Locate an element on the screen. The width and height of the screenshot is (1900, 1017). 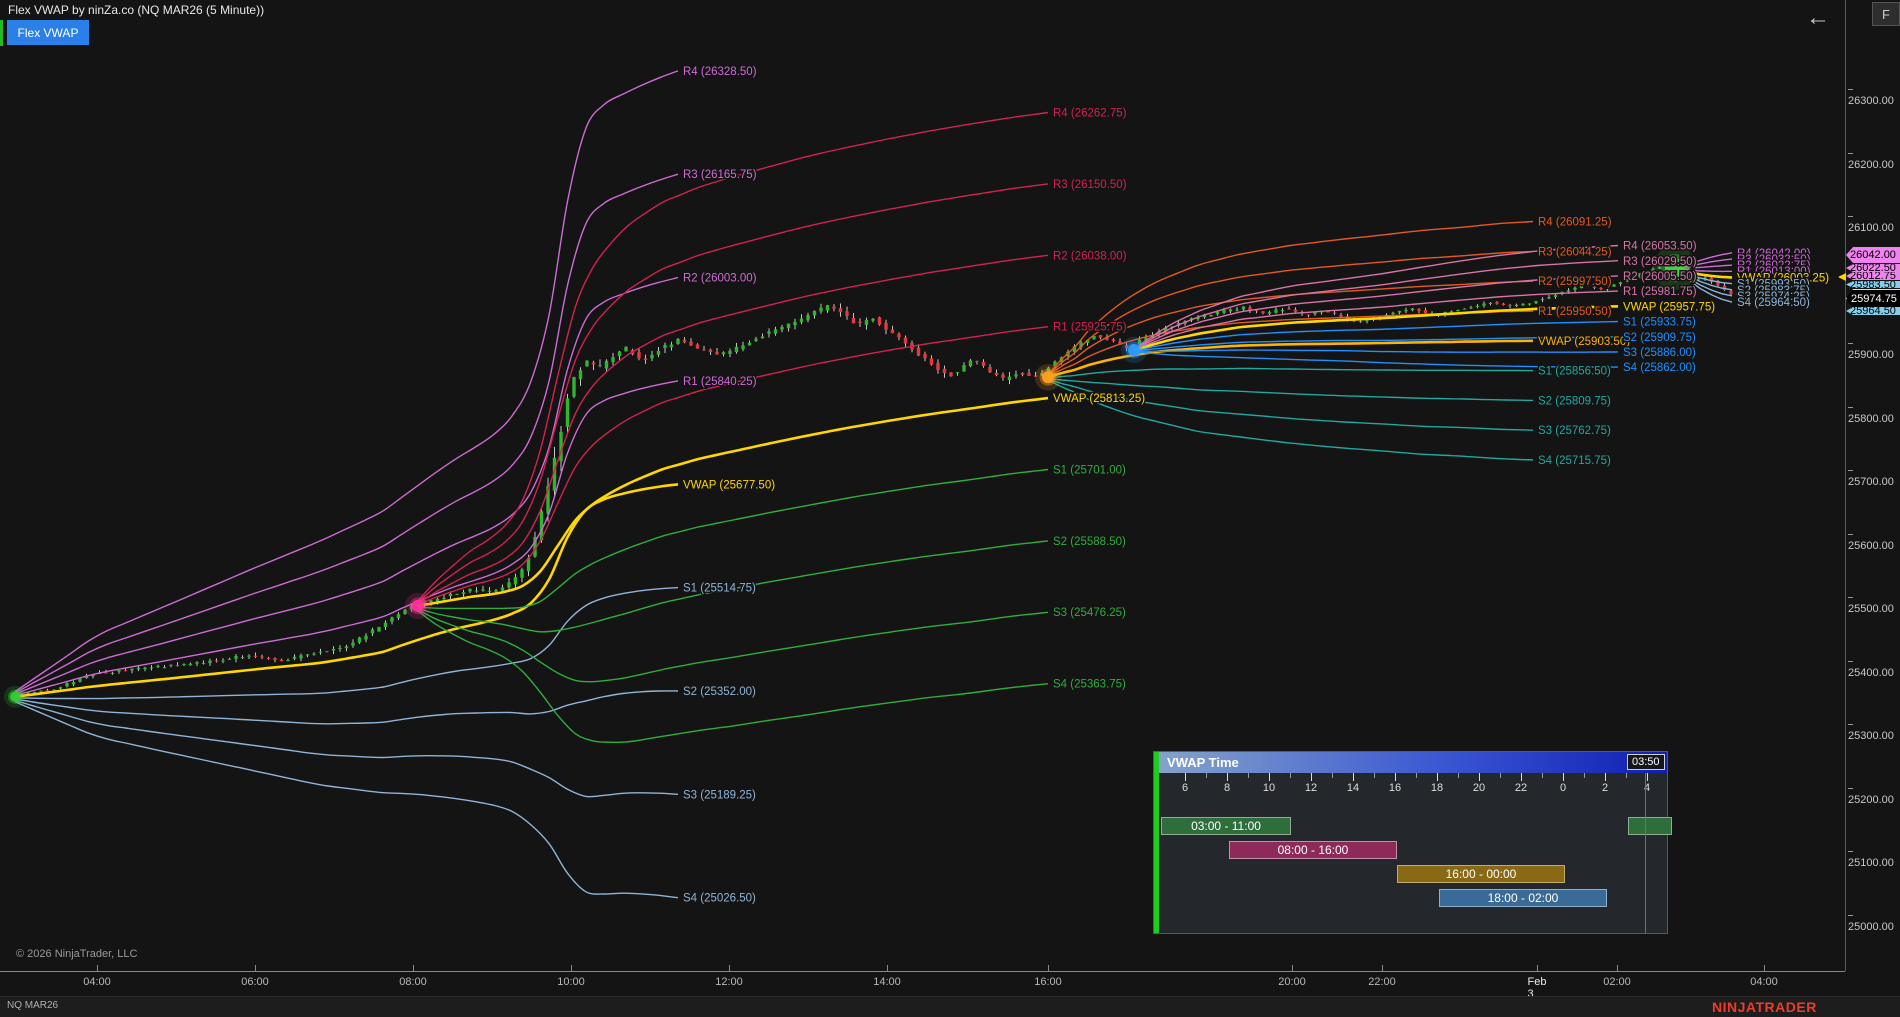
session3-vwap-line is located at coordinates (1290, 359).